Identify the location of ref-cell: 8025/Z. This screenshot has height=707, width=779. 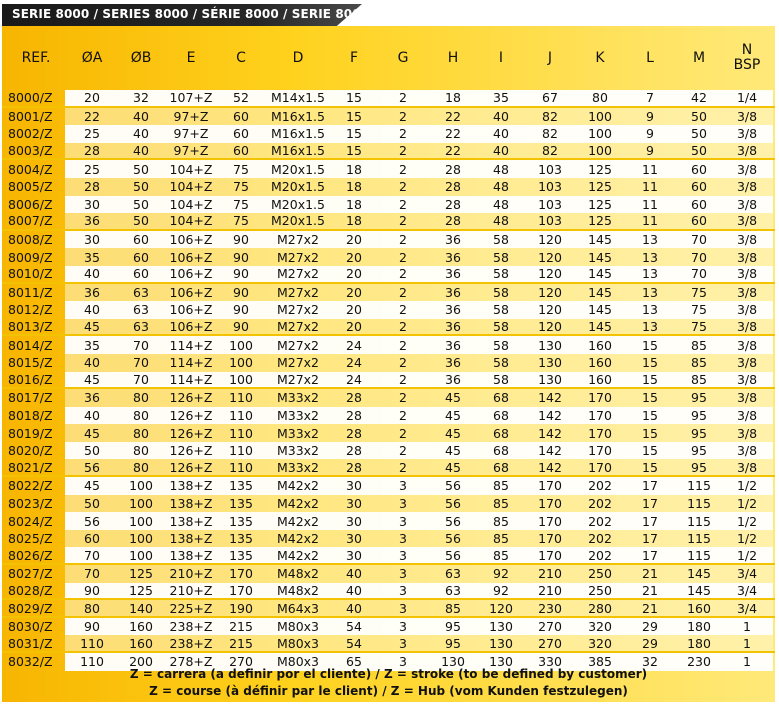
(30, 539).